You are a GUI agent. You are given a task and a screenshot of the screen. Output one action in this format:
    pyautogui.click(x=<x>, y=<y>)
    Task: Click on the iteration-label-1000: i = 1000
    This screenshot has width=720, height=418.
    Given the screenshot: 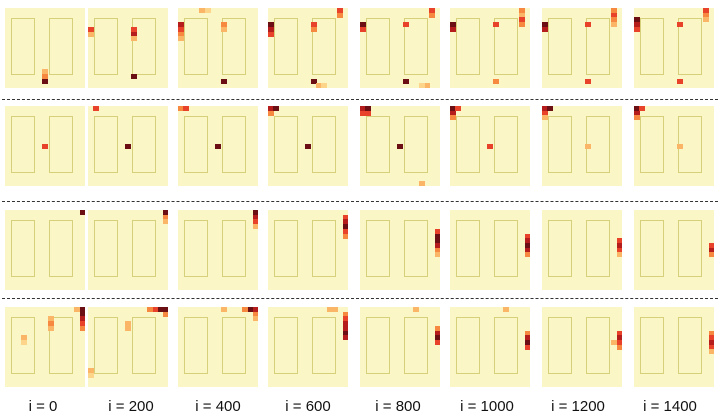 What is the action you would take?
    pyautogui.click(x=487, y=406)
    